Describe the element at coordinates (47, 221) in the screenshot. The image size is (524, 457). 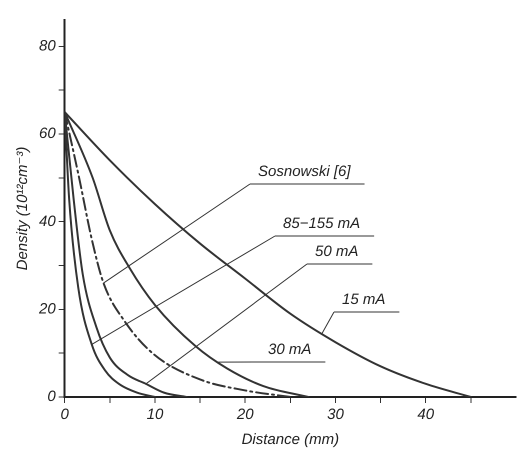
I see `y-tick-label: 40` at that location.